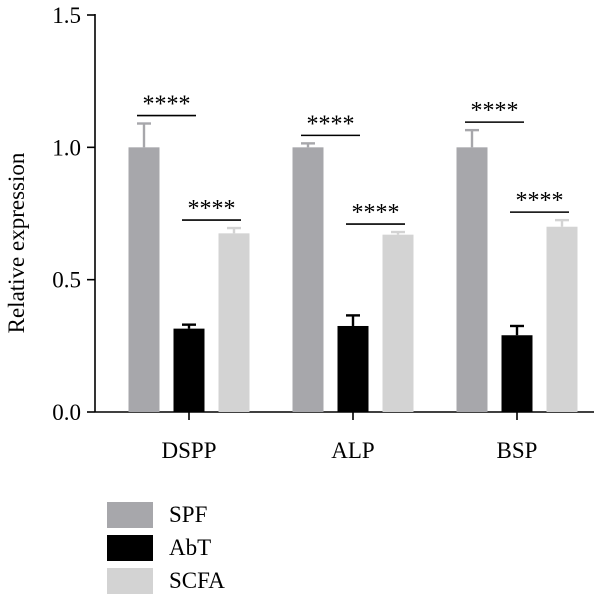 The image size is (600, 599). Describe the element at coordinates (66, 412) in the screenshot. I see `y-tick-label: 0.0` at that location.